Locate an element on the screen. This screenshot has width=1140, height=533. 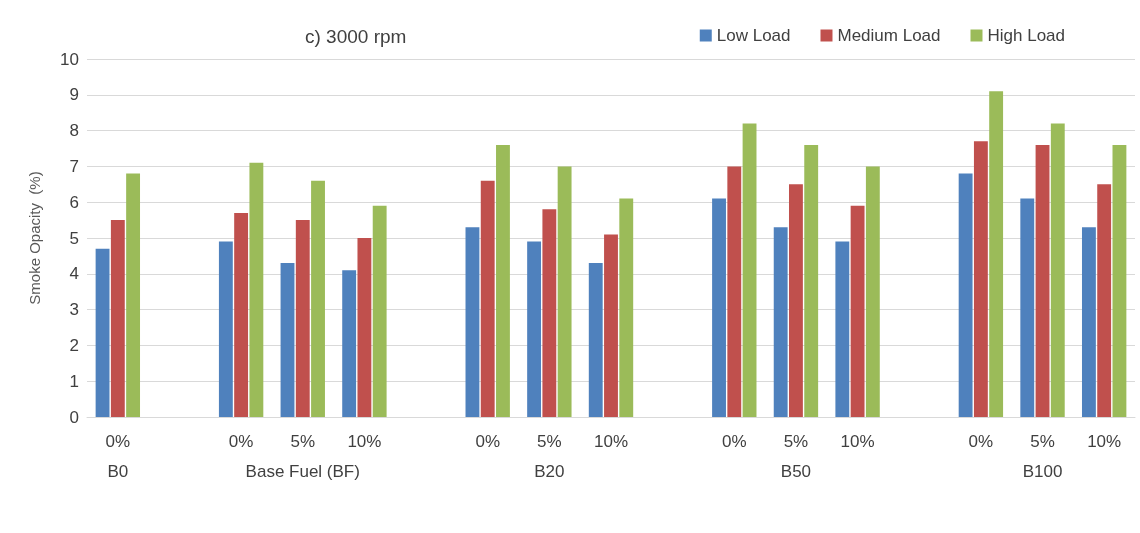
y-tick-label: 1 is located at coordinates (74, 381).